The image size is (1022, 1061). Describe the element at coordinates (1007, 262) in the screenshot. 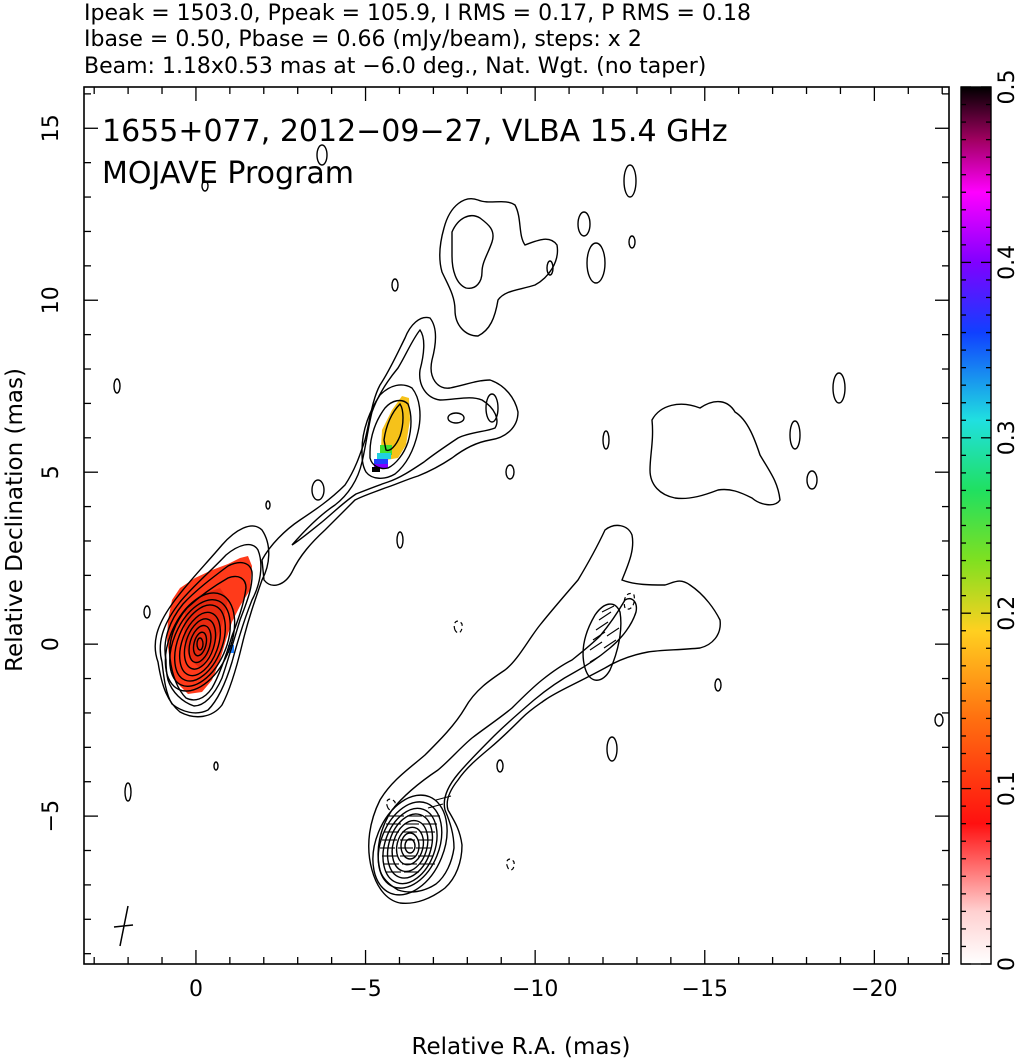

I see `colorbar-tick-label: 0.4` at that location.